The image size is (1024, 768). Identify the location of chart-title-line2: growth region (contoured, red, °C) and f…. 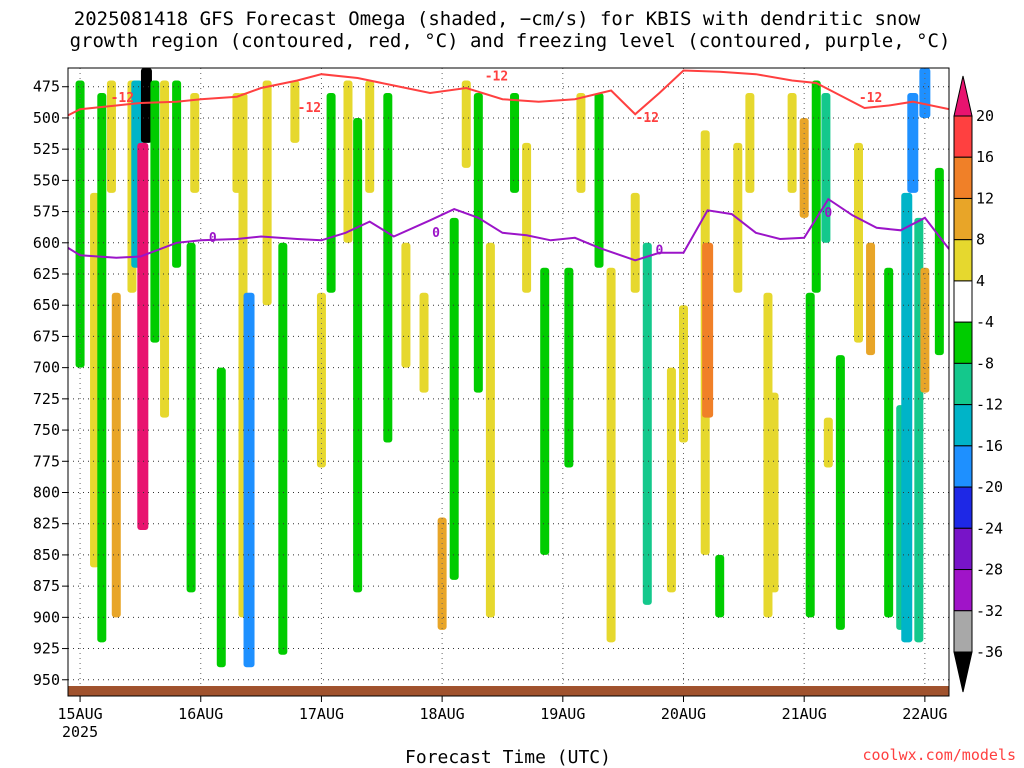
(510, 41).